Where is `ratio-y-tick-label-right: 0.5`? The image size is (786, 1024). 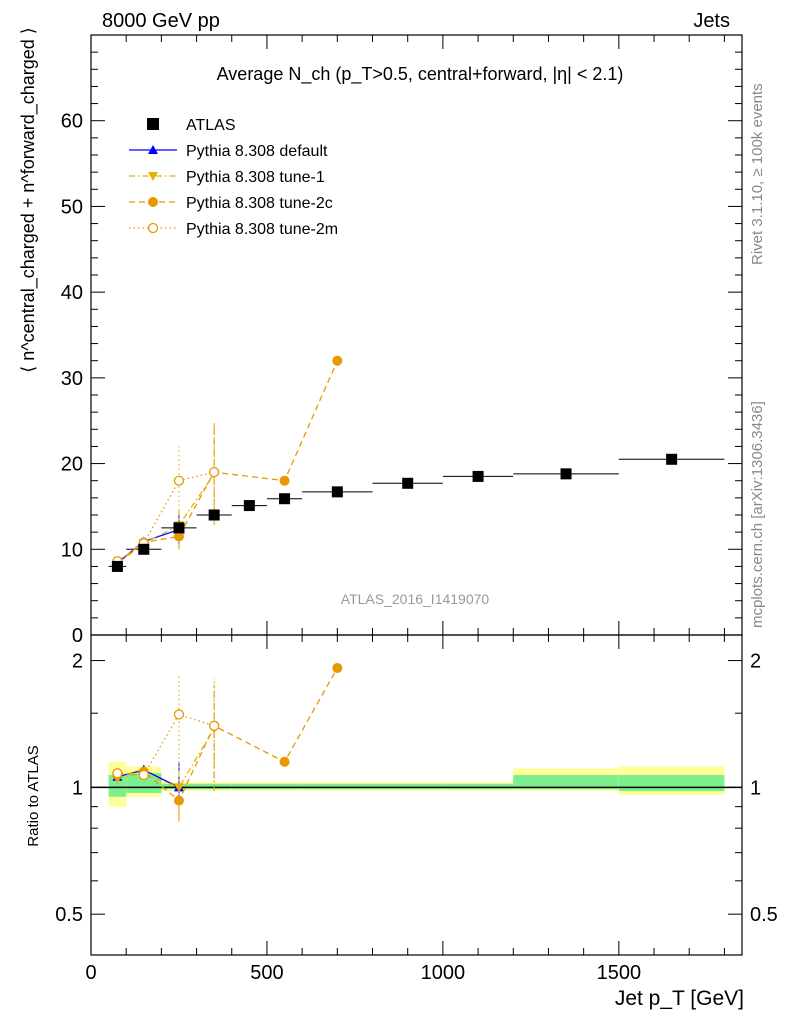 ratio-y-tick-label-right: 0.5 is located at coordinates (764, 915).